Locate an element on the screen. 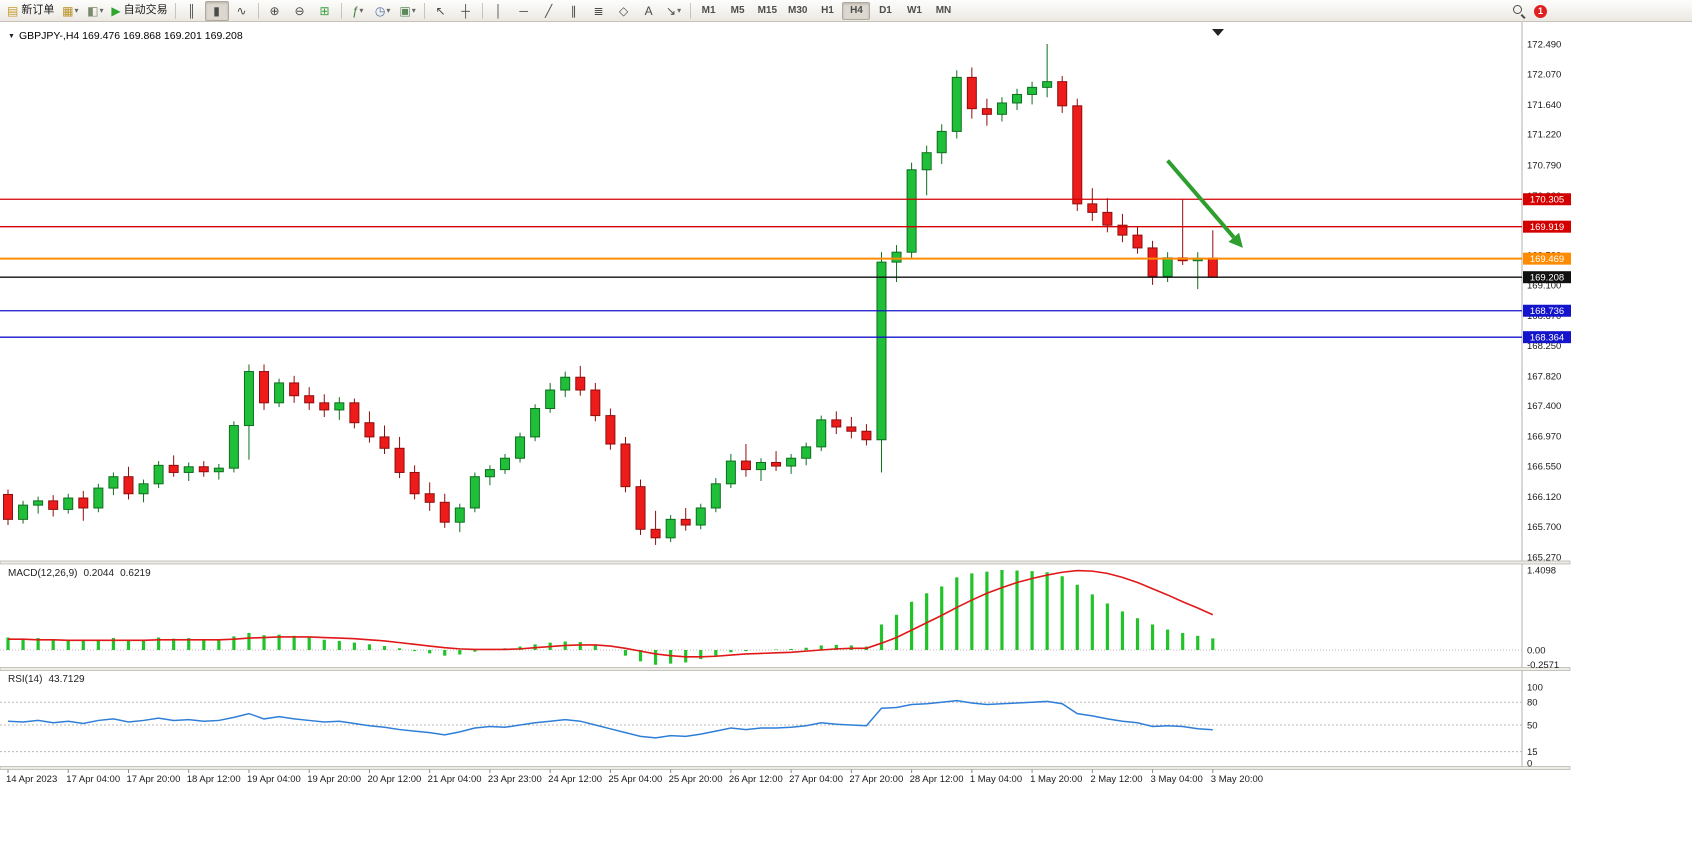 This screenshot has height=855, width=1692. time-axis-separator is located at coordinates (785, 768).